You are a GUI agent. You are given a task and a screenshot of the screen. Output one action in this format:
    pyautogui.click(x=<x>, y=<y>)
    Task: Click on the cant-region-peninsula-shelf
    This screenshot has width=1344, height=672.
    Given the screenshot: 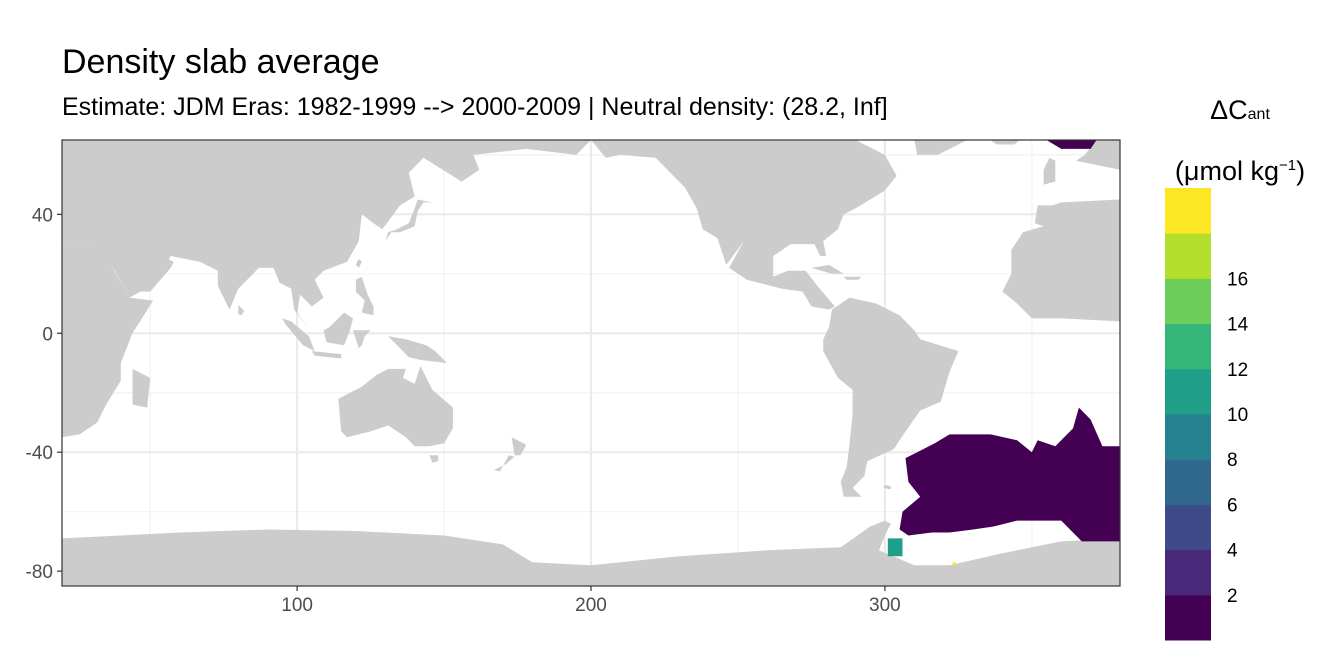 What is the action you would take?
    pyautogui.click(x=895, y=547)
    